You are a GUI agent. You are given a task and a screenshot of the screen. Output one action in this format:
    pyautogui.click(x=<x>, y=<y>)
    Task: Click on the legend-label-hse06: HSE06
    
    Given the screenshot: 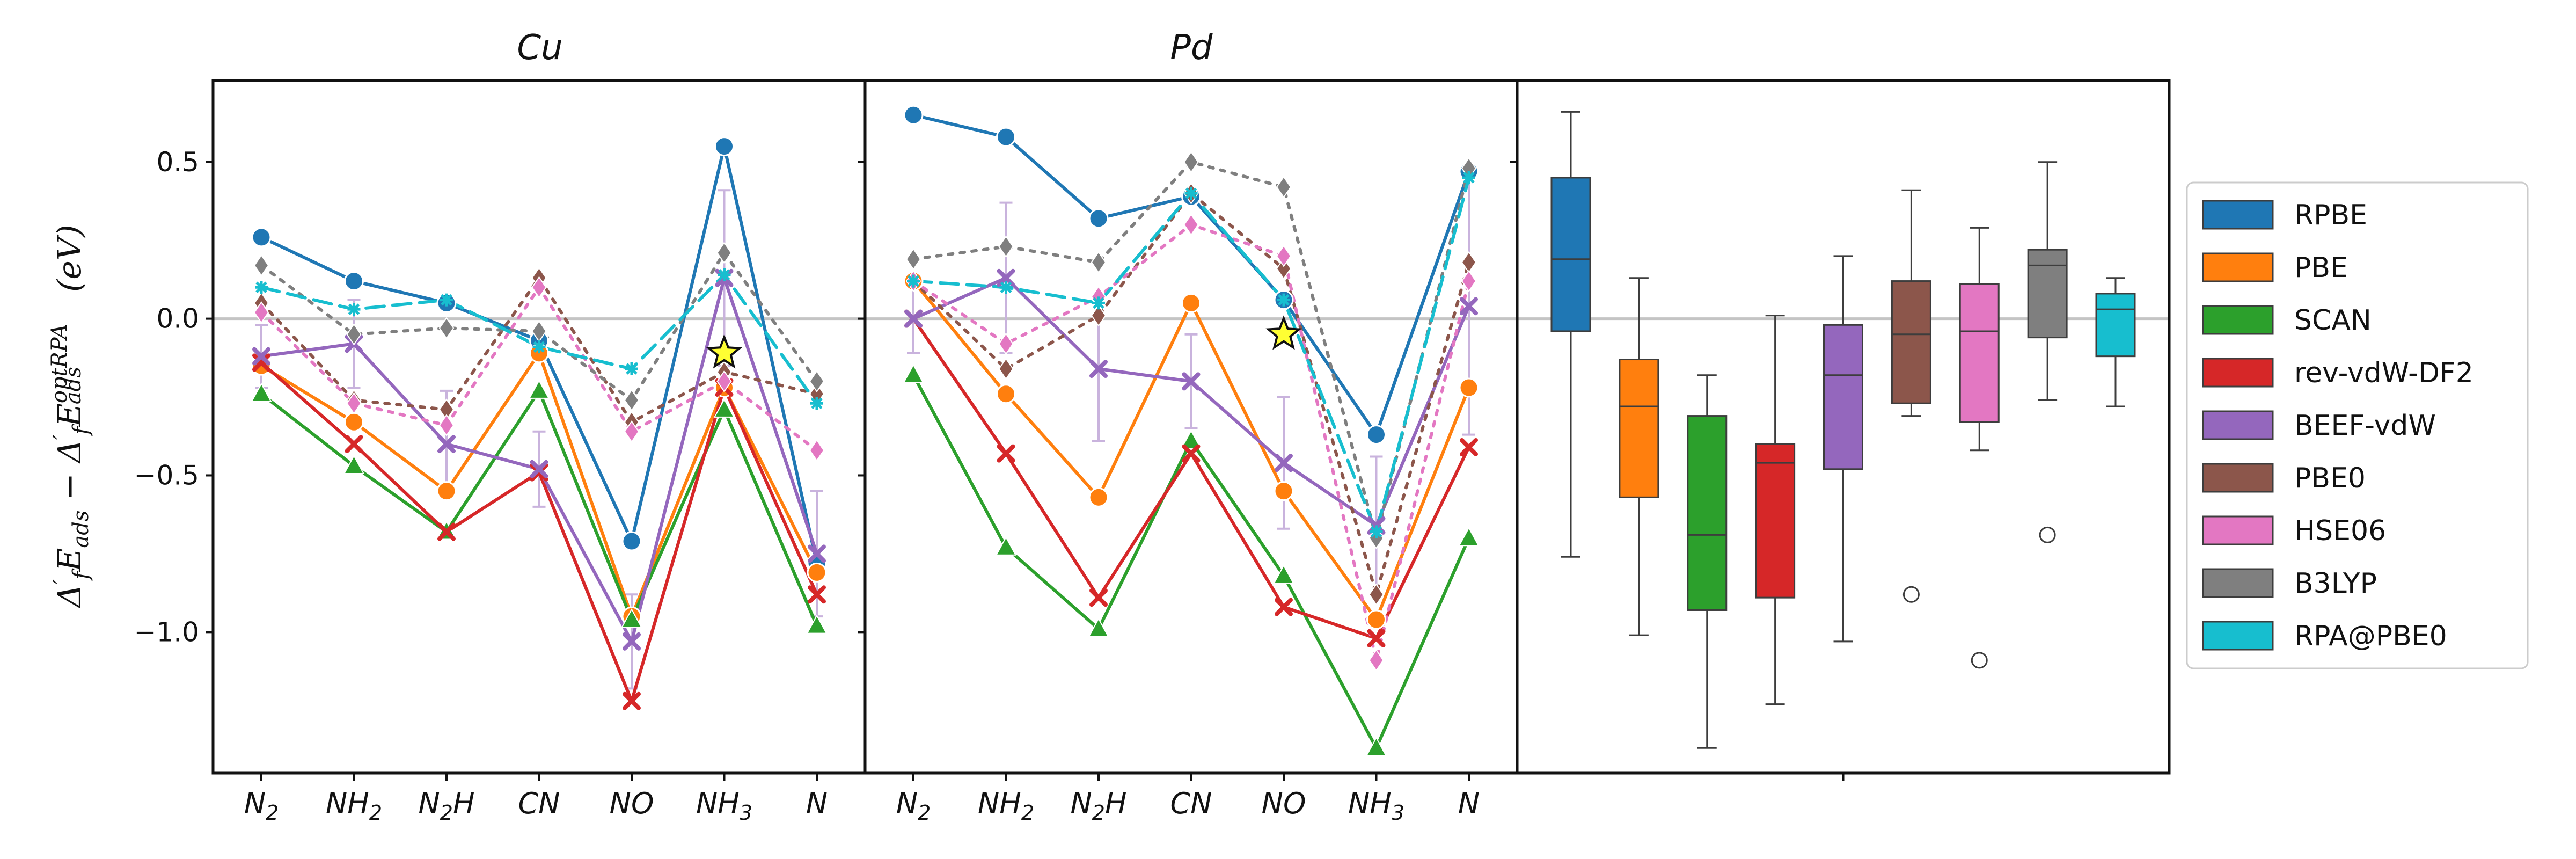 What is the action you would take?
    pyautogui.click(x=2340, y=531)
    